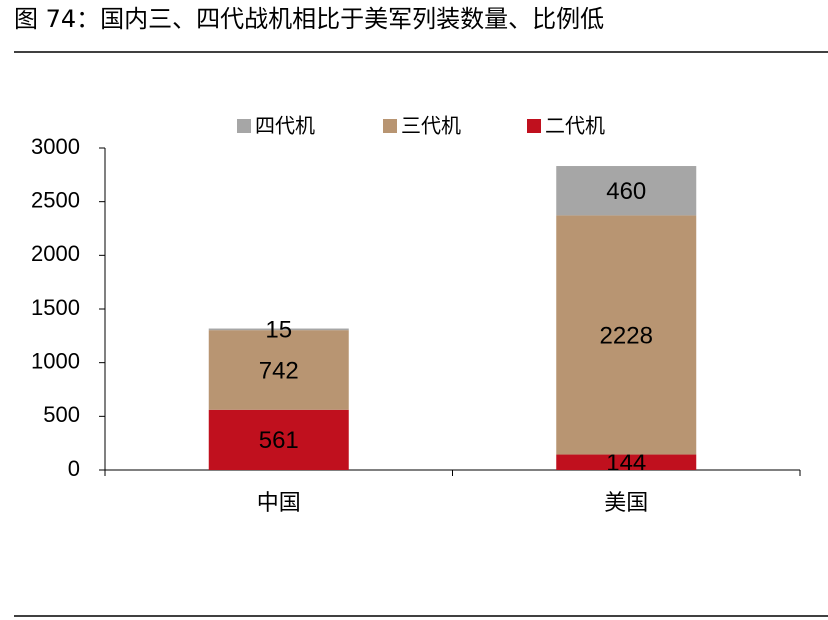 This screenshot has height=620, width=828. What do you see at coordinates (55, 146) in the screenshot?
I see `y-tick-label: 3000` at bounding box center [55, 146].